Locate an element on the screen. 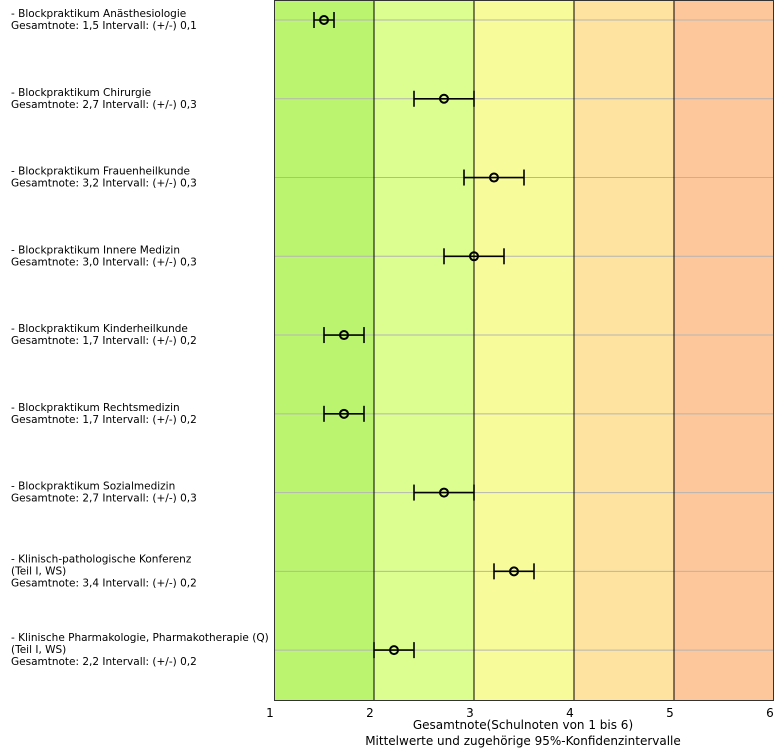 This screenshot has width=780, height=750. row-label: - Blockpraktikum Rechtsmedizin is located at coordinates (95, 408).